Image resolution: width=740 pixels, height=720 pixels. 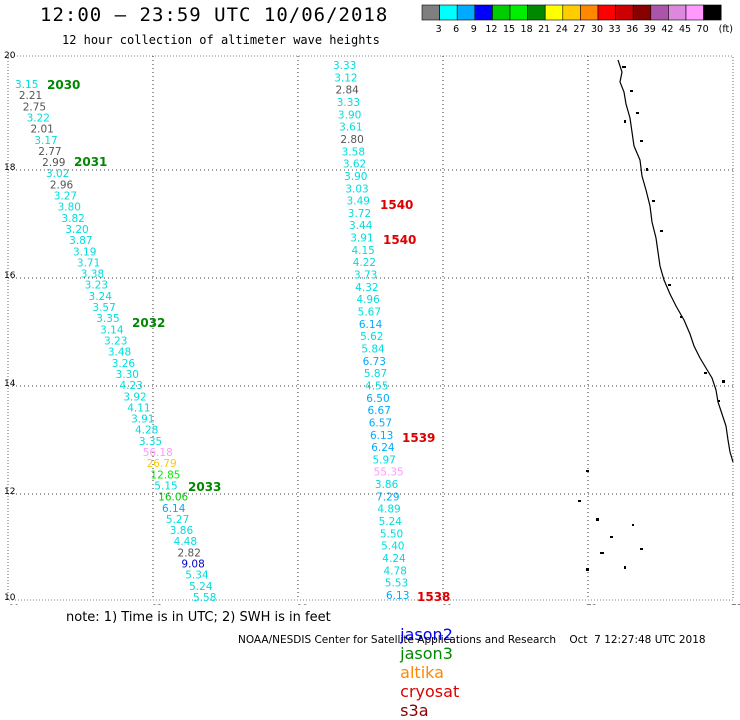 I want to click on wave-height-value: 4.15, so click(x=362, y=251).